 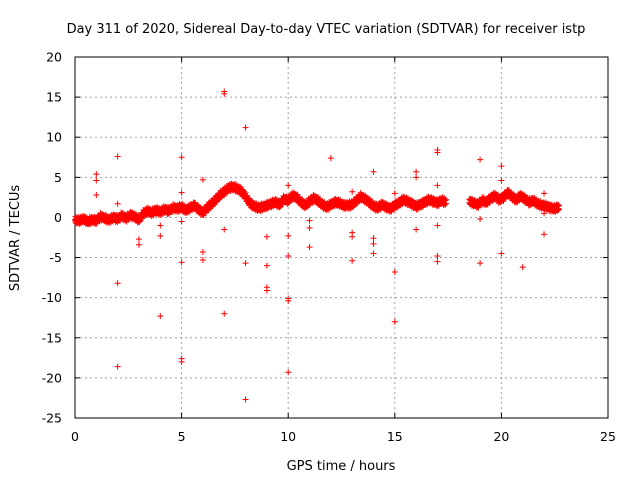 I want to click on x-tick-label: 0, so click(x=75, y=436).